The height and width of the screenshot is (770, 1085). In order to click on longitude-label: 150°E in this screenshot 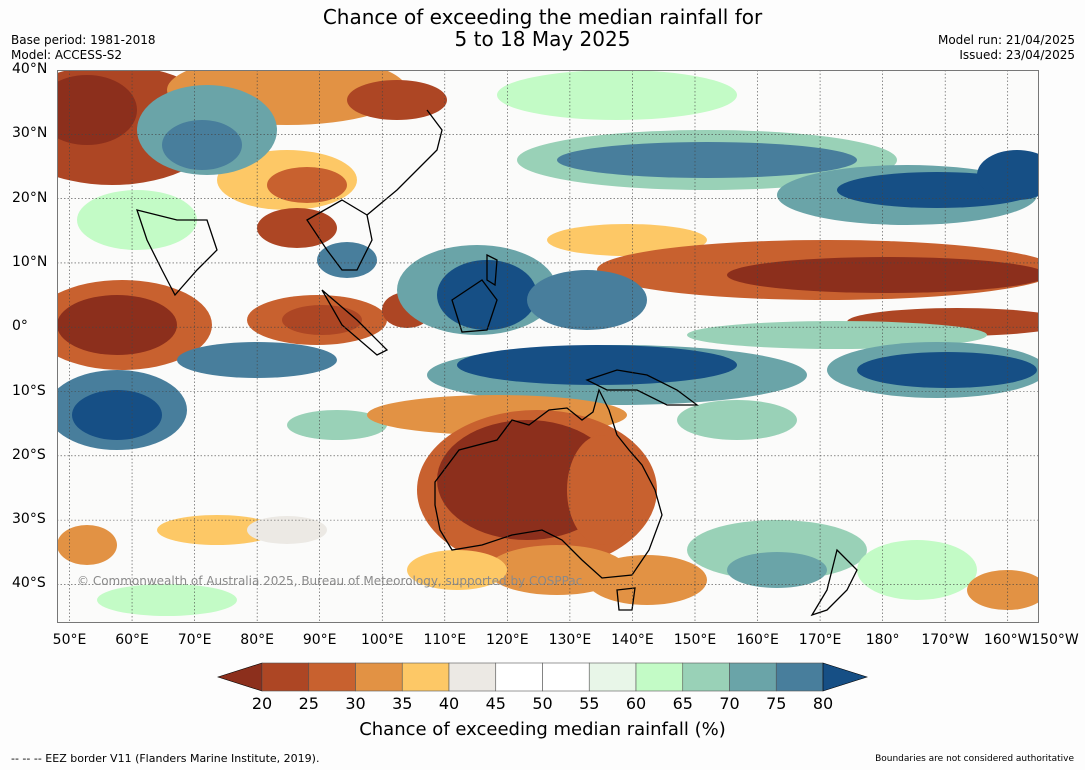, I will do `click(695, 640)`.